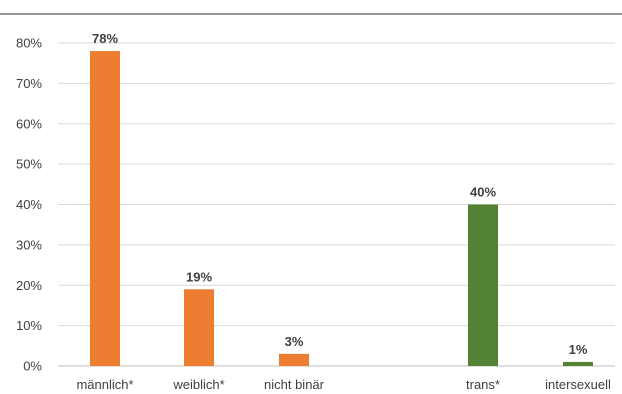 Image resolution: width=622 pixels, height=394 pixels. Describe the element at coordinates (578, 349) in the screenshot. I see `data-label: 1%` at that location.